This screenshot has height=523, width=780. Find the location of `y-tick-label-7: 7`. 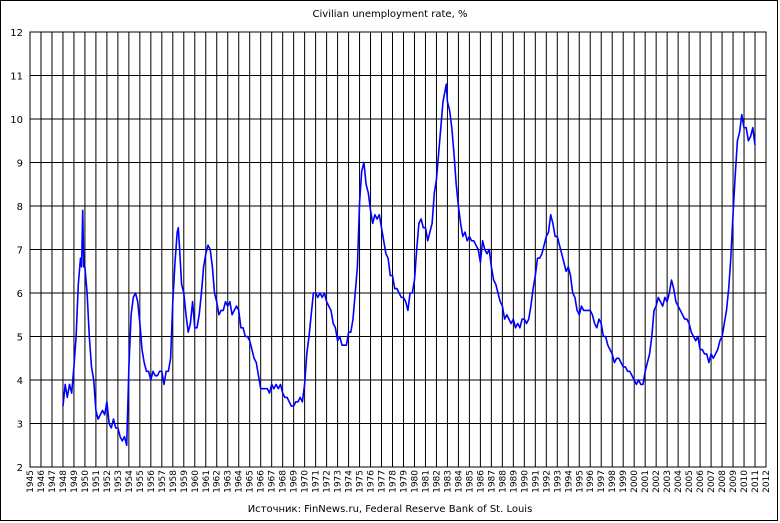

y-tick-label-7: 7 is located at coordinates (20, 251).